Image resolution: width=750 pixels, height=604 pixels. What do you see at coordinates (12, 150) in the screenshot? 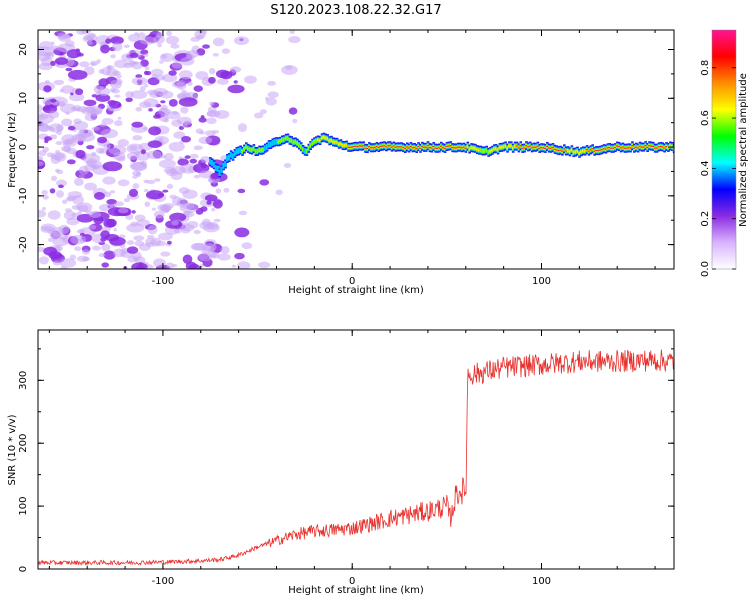
I see `spectrogram-y-axis-label: Frequency (Hz)` at bounding box center [12, 150].